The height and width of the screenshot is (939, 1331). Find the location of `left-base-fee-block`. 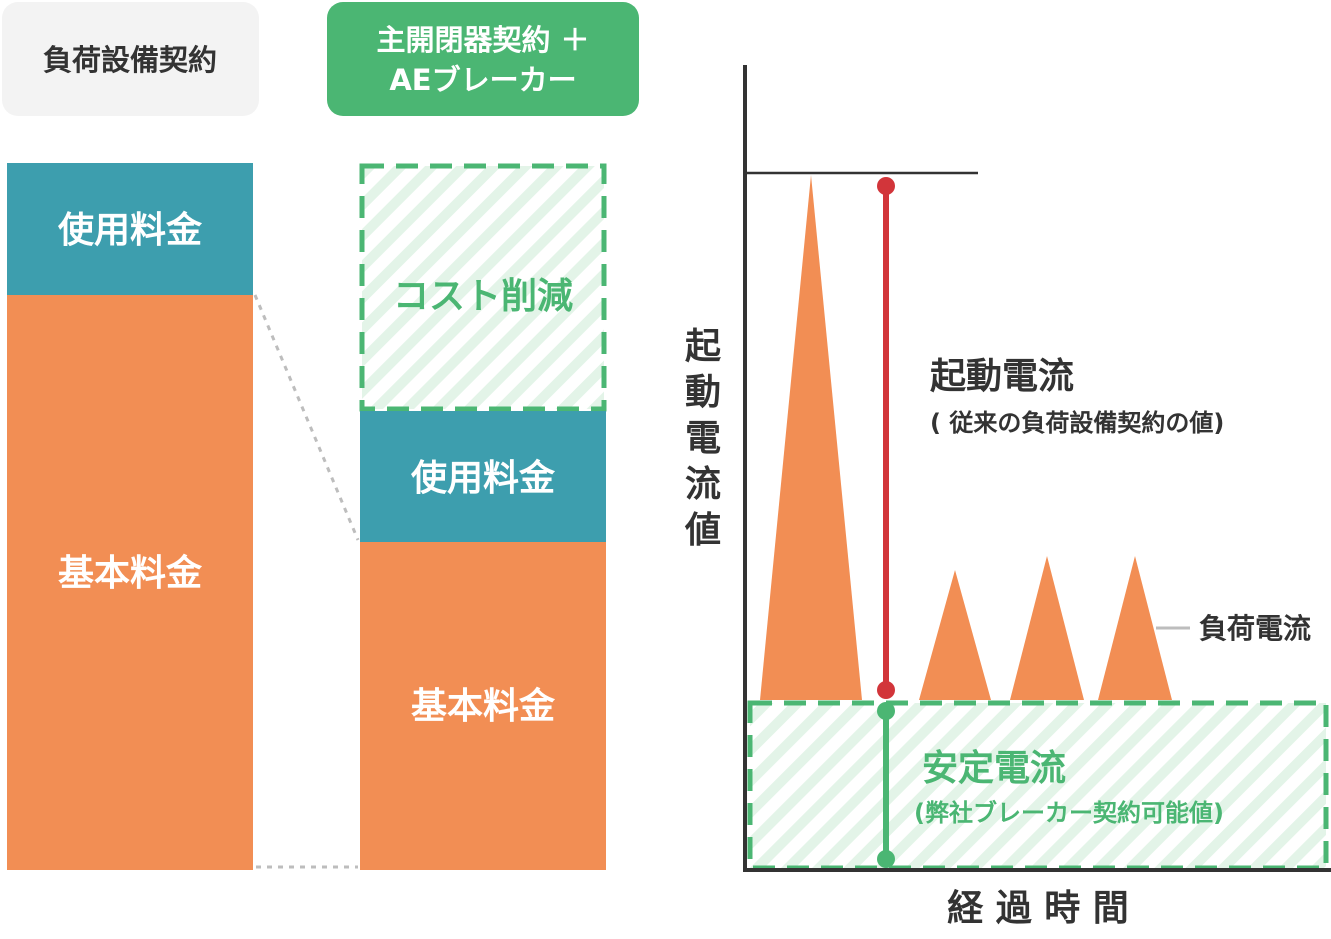

left-base-fee-block is located at coordinates (130, 582).